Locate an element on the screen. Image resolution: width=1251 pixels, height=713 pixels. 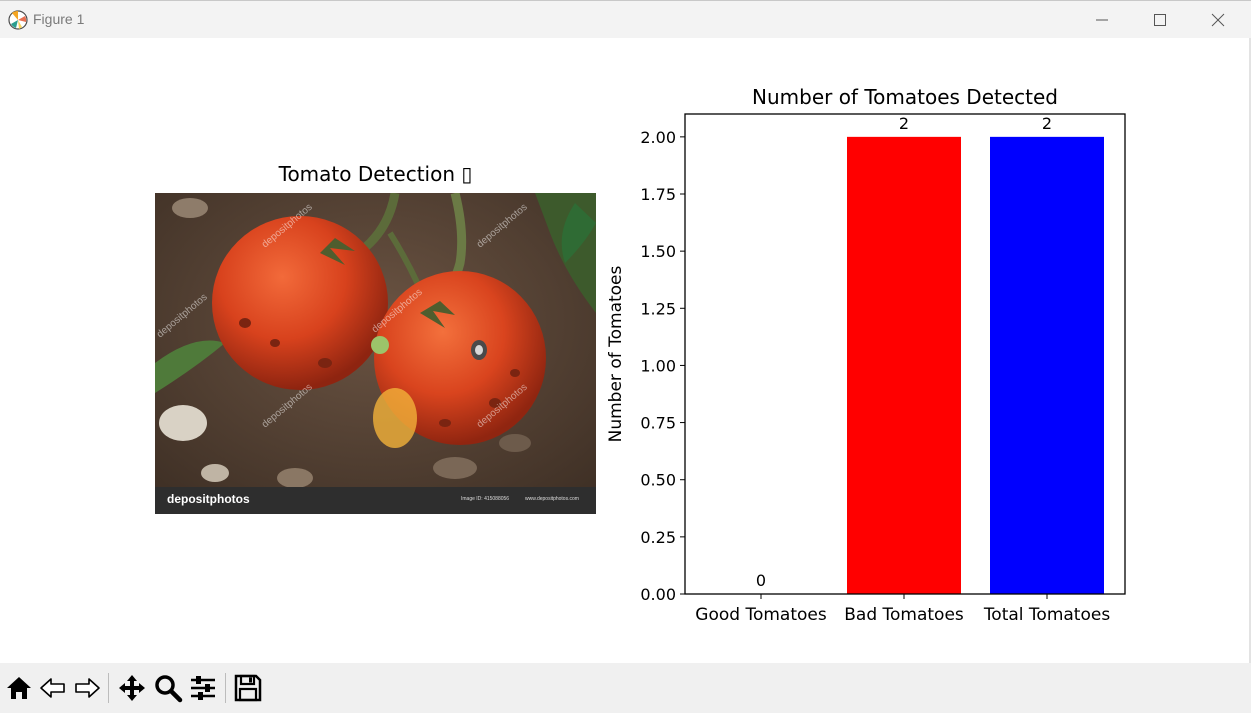
pan-button is located at coordinates (132, 688).